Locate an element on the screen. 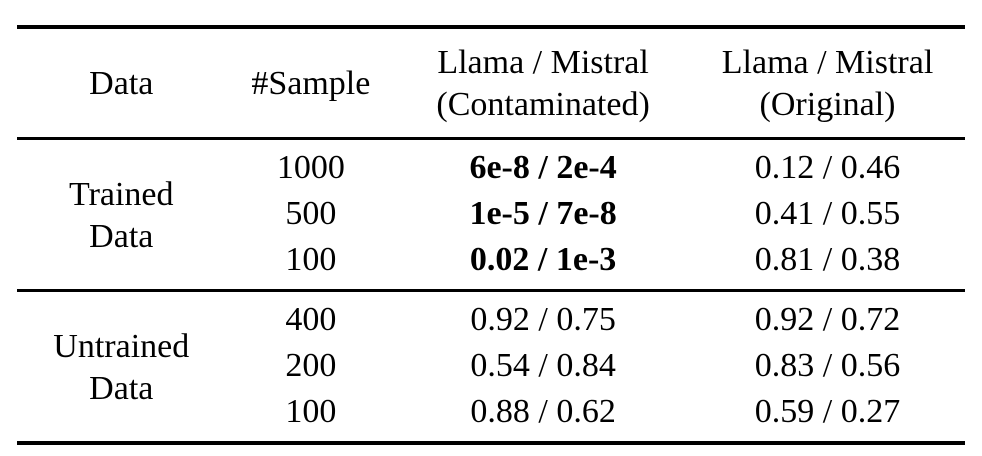  group-label-trained: Trained Data is located at coordinates (121, 215).